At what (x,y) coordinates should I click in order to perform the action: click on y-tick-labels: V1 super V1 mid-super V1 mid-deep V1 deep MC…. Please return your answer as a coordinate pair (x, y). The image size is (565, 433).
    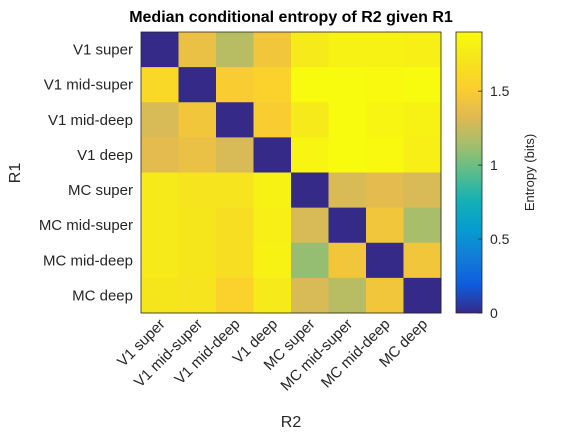
    Looking at the image, I should click on (86, 173).